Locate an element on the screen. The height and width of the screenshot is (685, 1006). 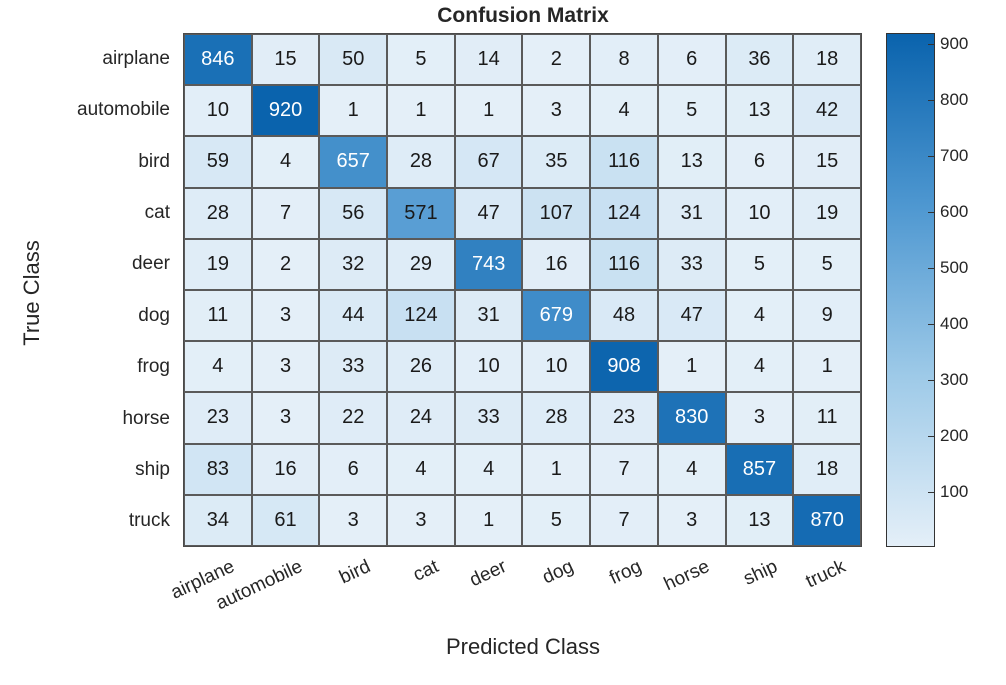
y-tick-label: ship is located at coordinates (152, 469).